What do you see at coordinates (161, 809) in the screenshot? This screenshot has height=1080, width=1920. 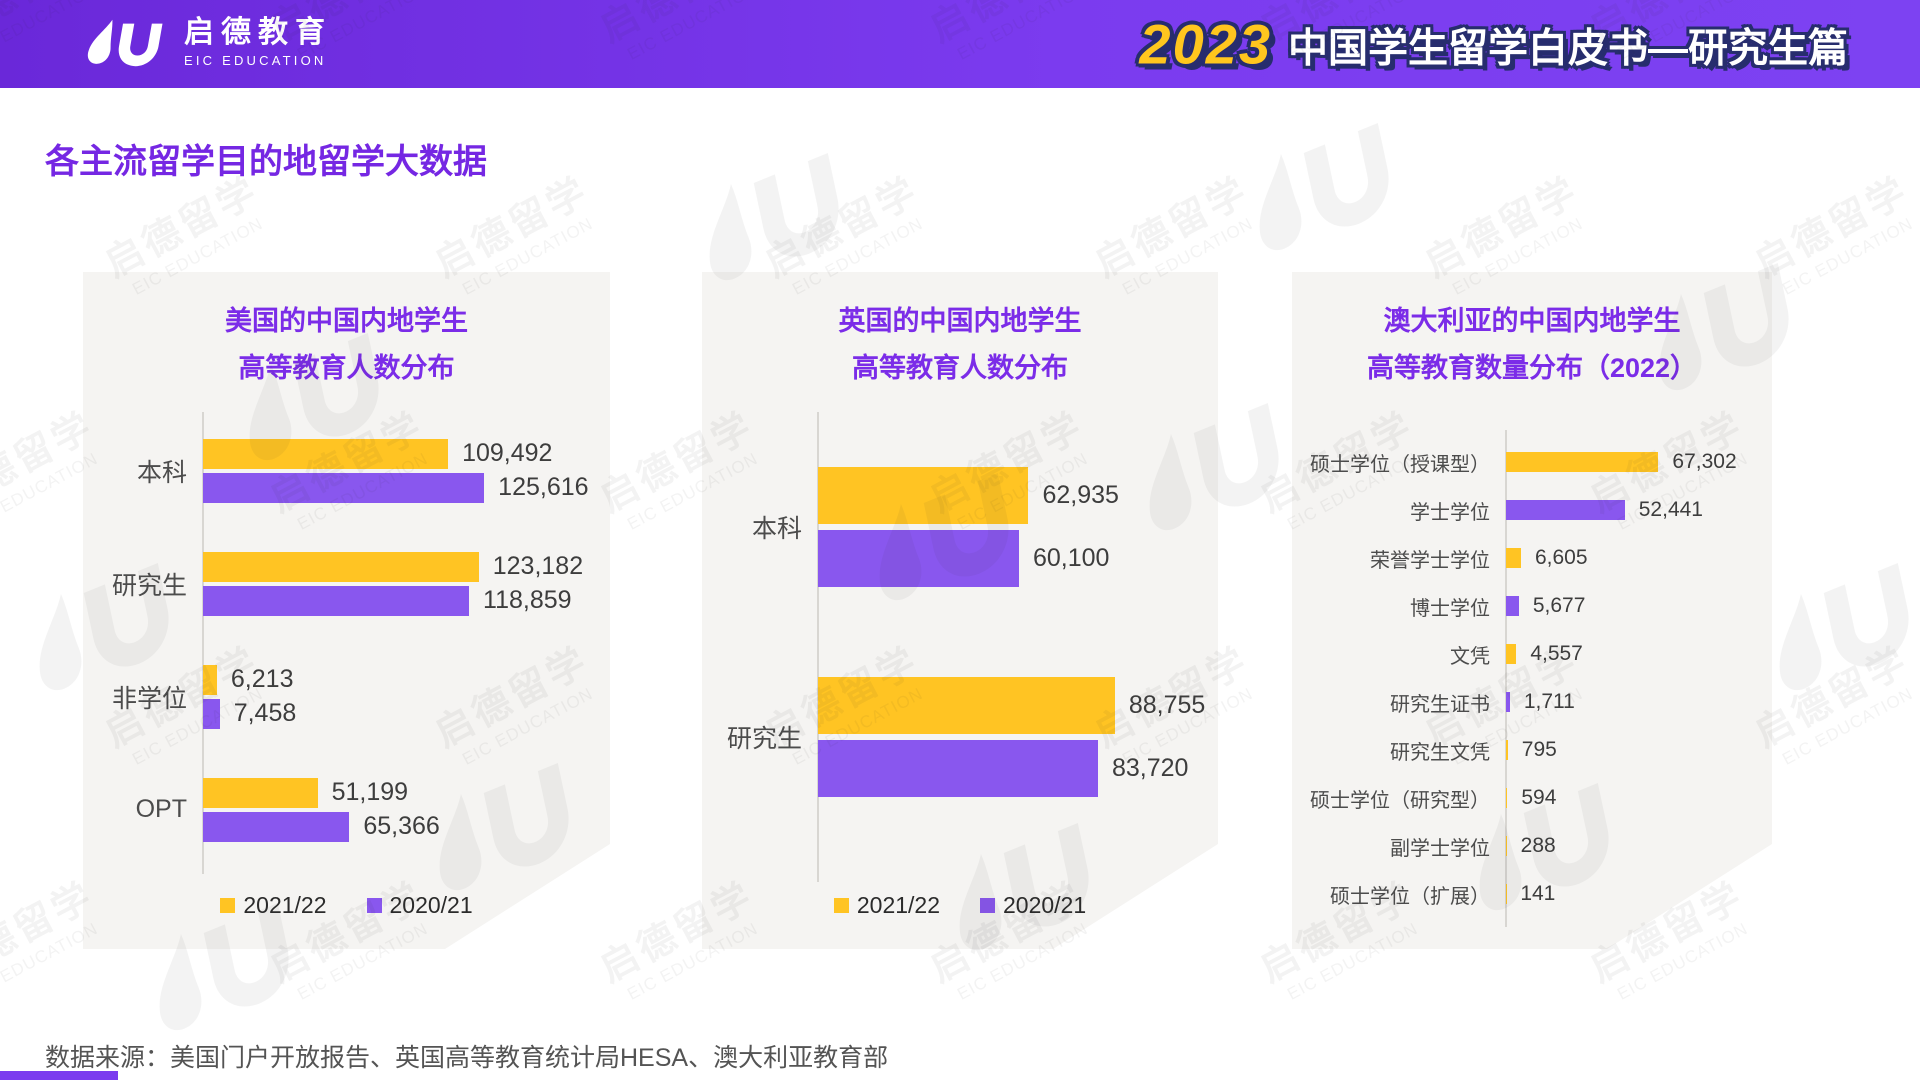 I see `category-label: OPT` at bounding box center [161, 809].